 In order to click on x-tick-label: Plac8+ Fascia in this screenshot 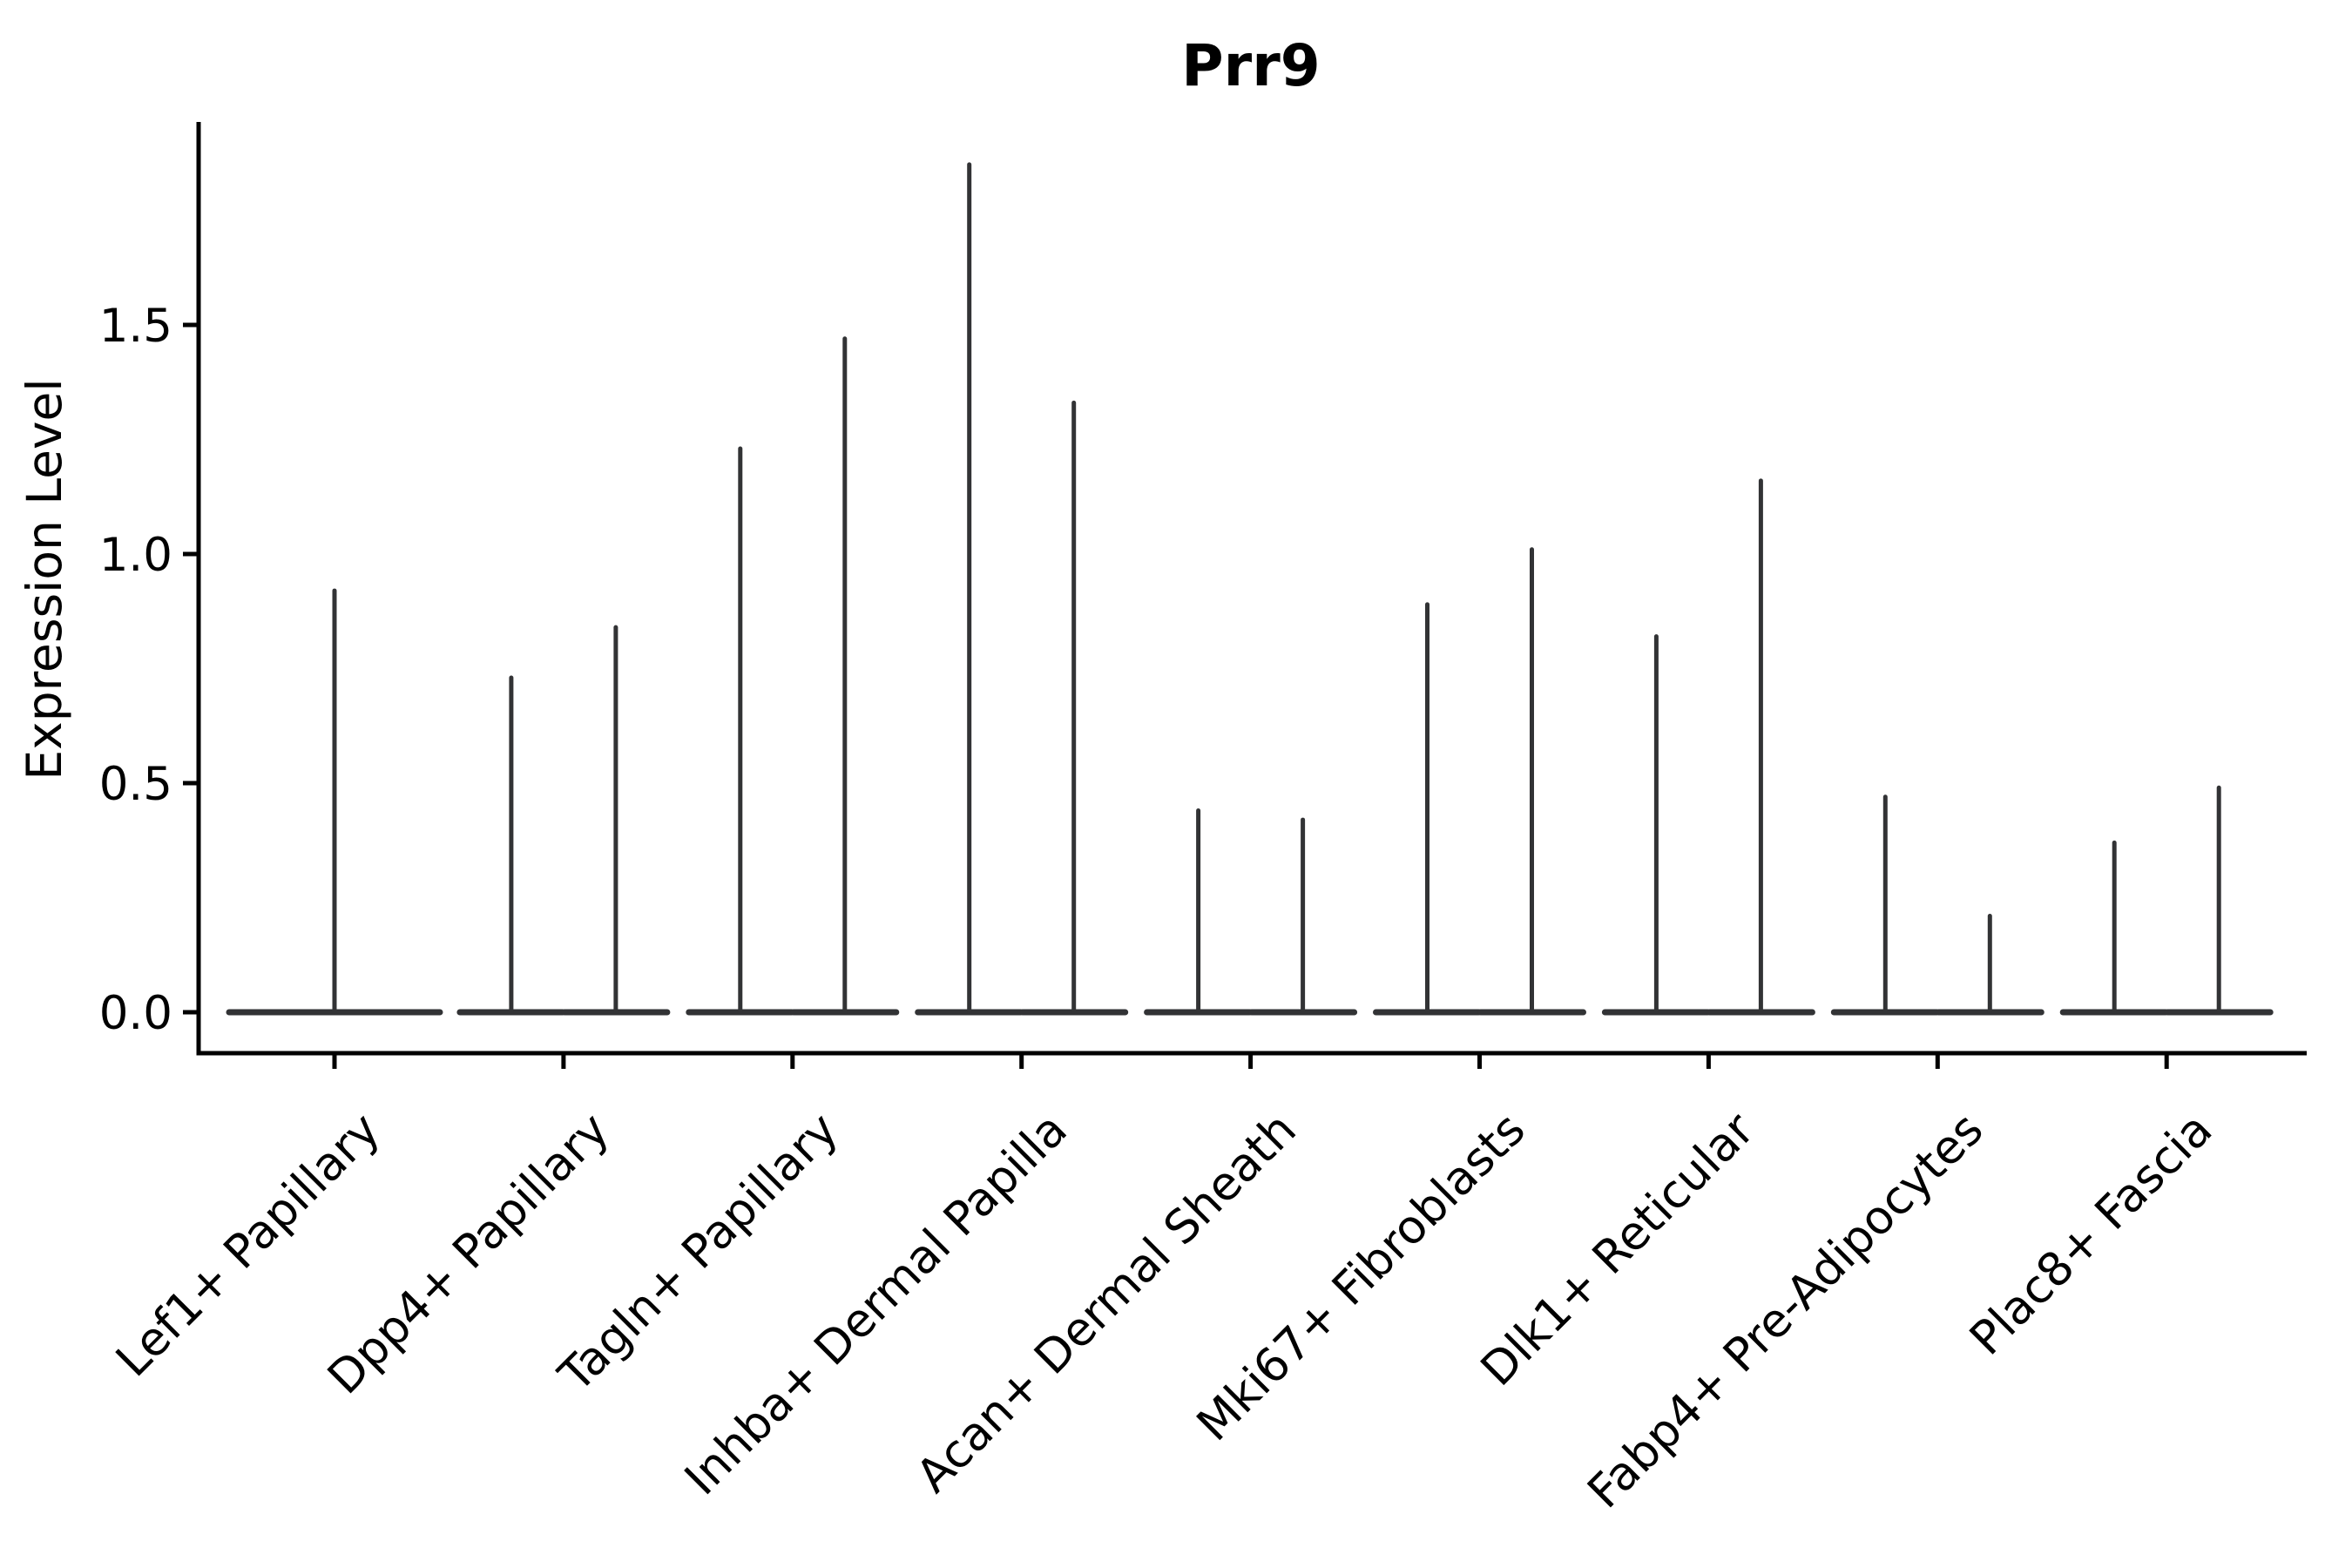, I will do `click(2091, 1234)`.